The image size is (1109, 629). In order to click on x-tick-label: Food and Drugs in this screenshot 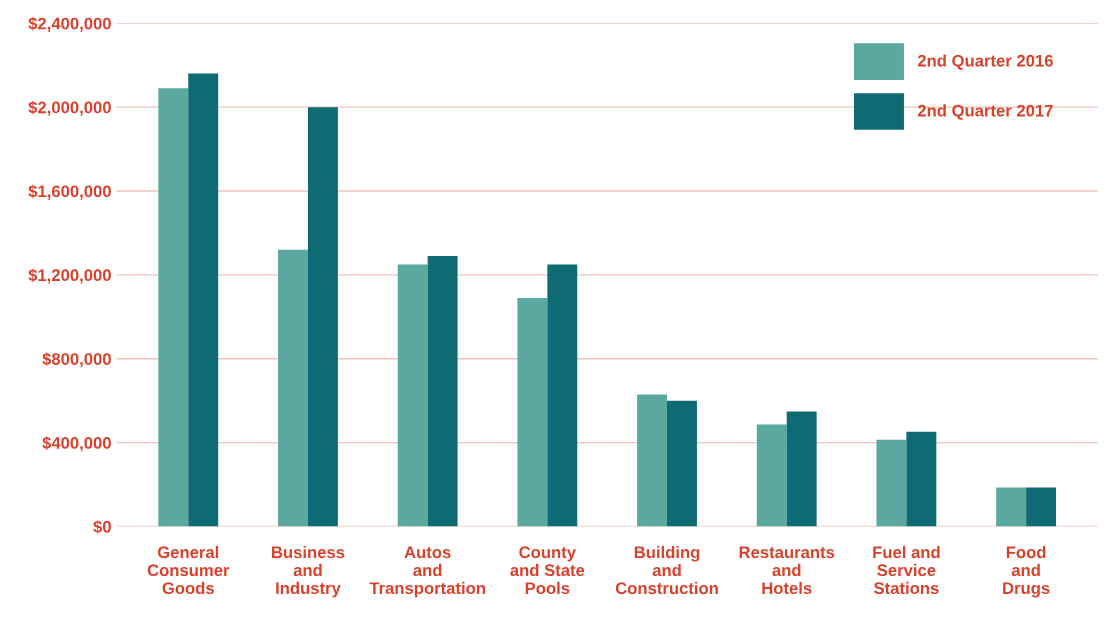, I will do `click(1026, 571)`.